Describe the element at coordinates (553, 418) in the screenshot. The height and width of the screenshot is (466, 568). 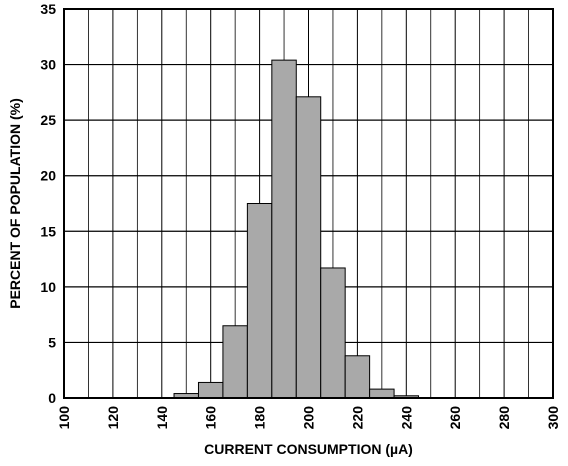
I see `x-tick-label: 300` at that location.